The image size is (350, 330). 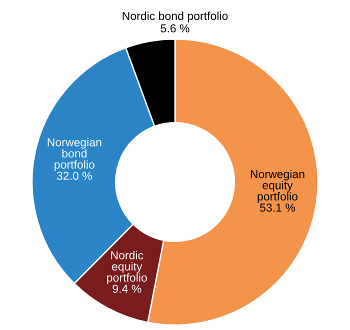 I want to click on slice-label: Nordic bond portfolio, so click(x=175, y=17).